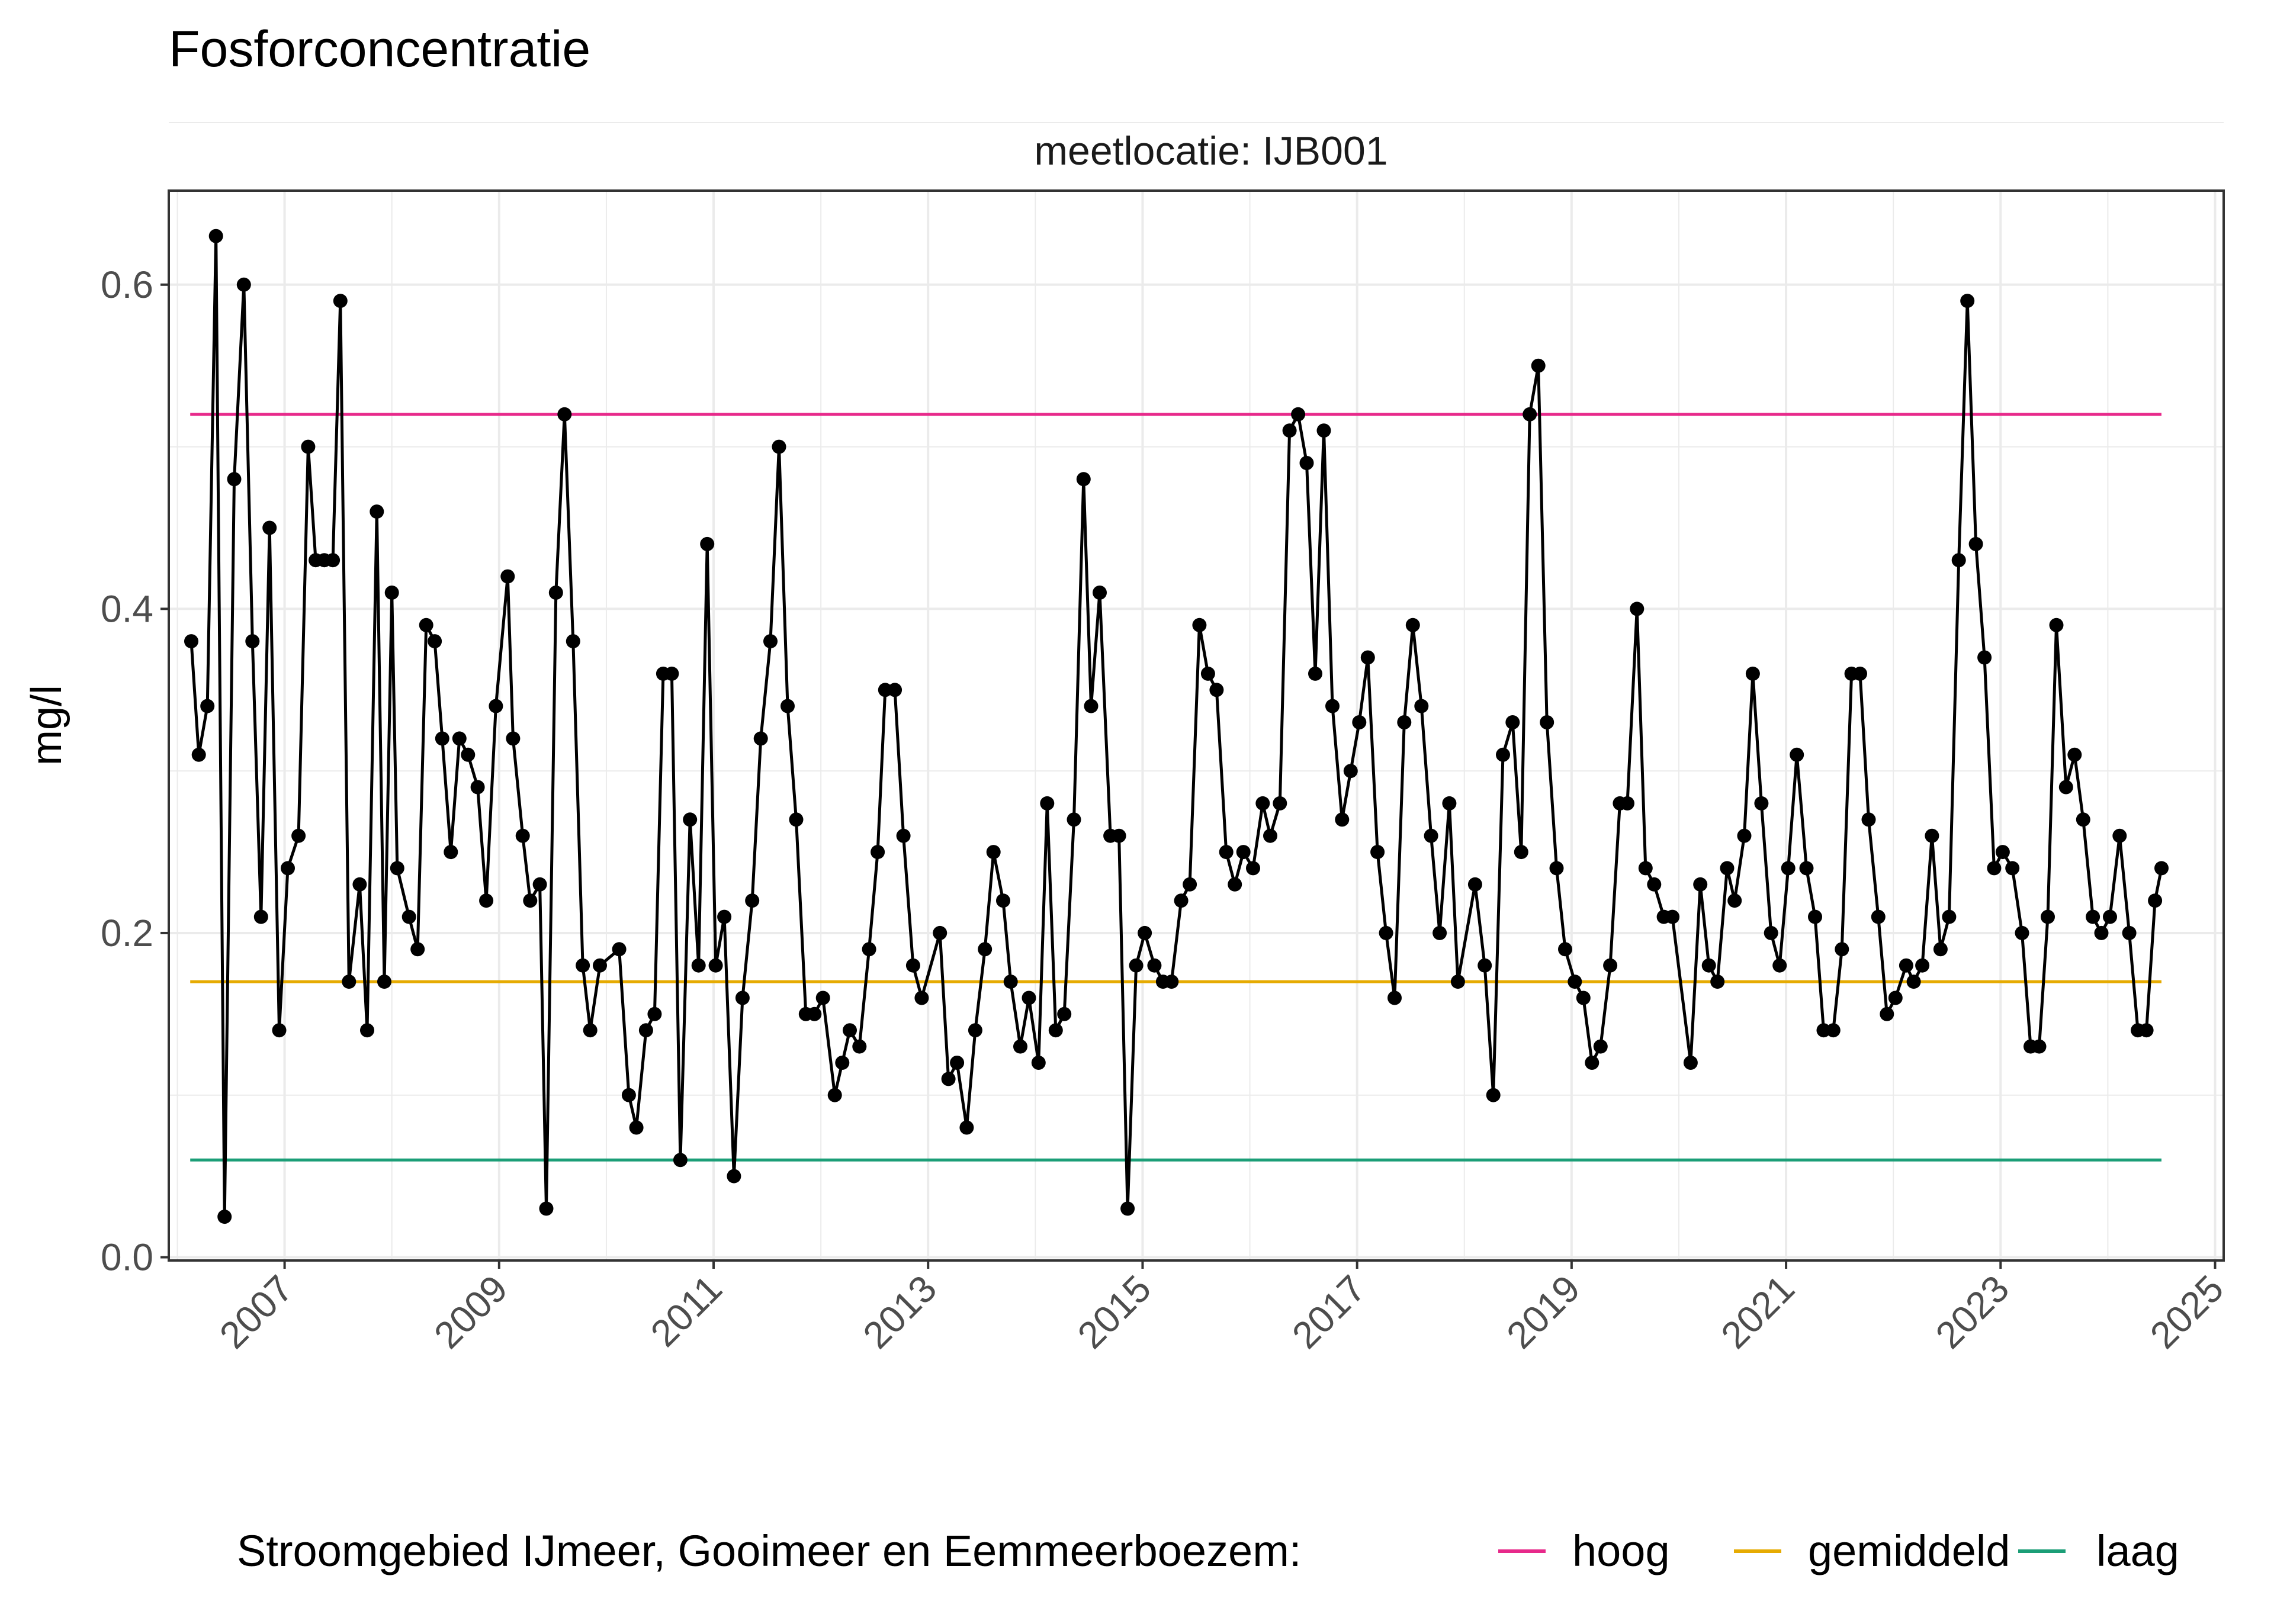 The width and height of the screenshot is (2274, 1624). What do you see at coordinates (471, 1312) in the screenshot?
I see `x-tick-label: 2009` at bounding box center [471, 1312].